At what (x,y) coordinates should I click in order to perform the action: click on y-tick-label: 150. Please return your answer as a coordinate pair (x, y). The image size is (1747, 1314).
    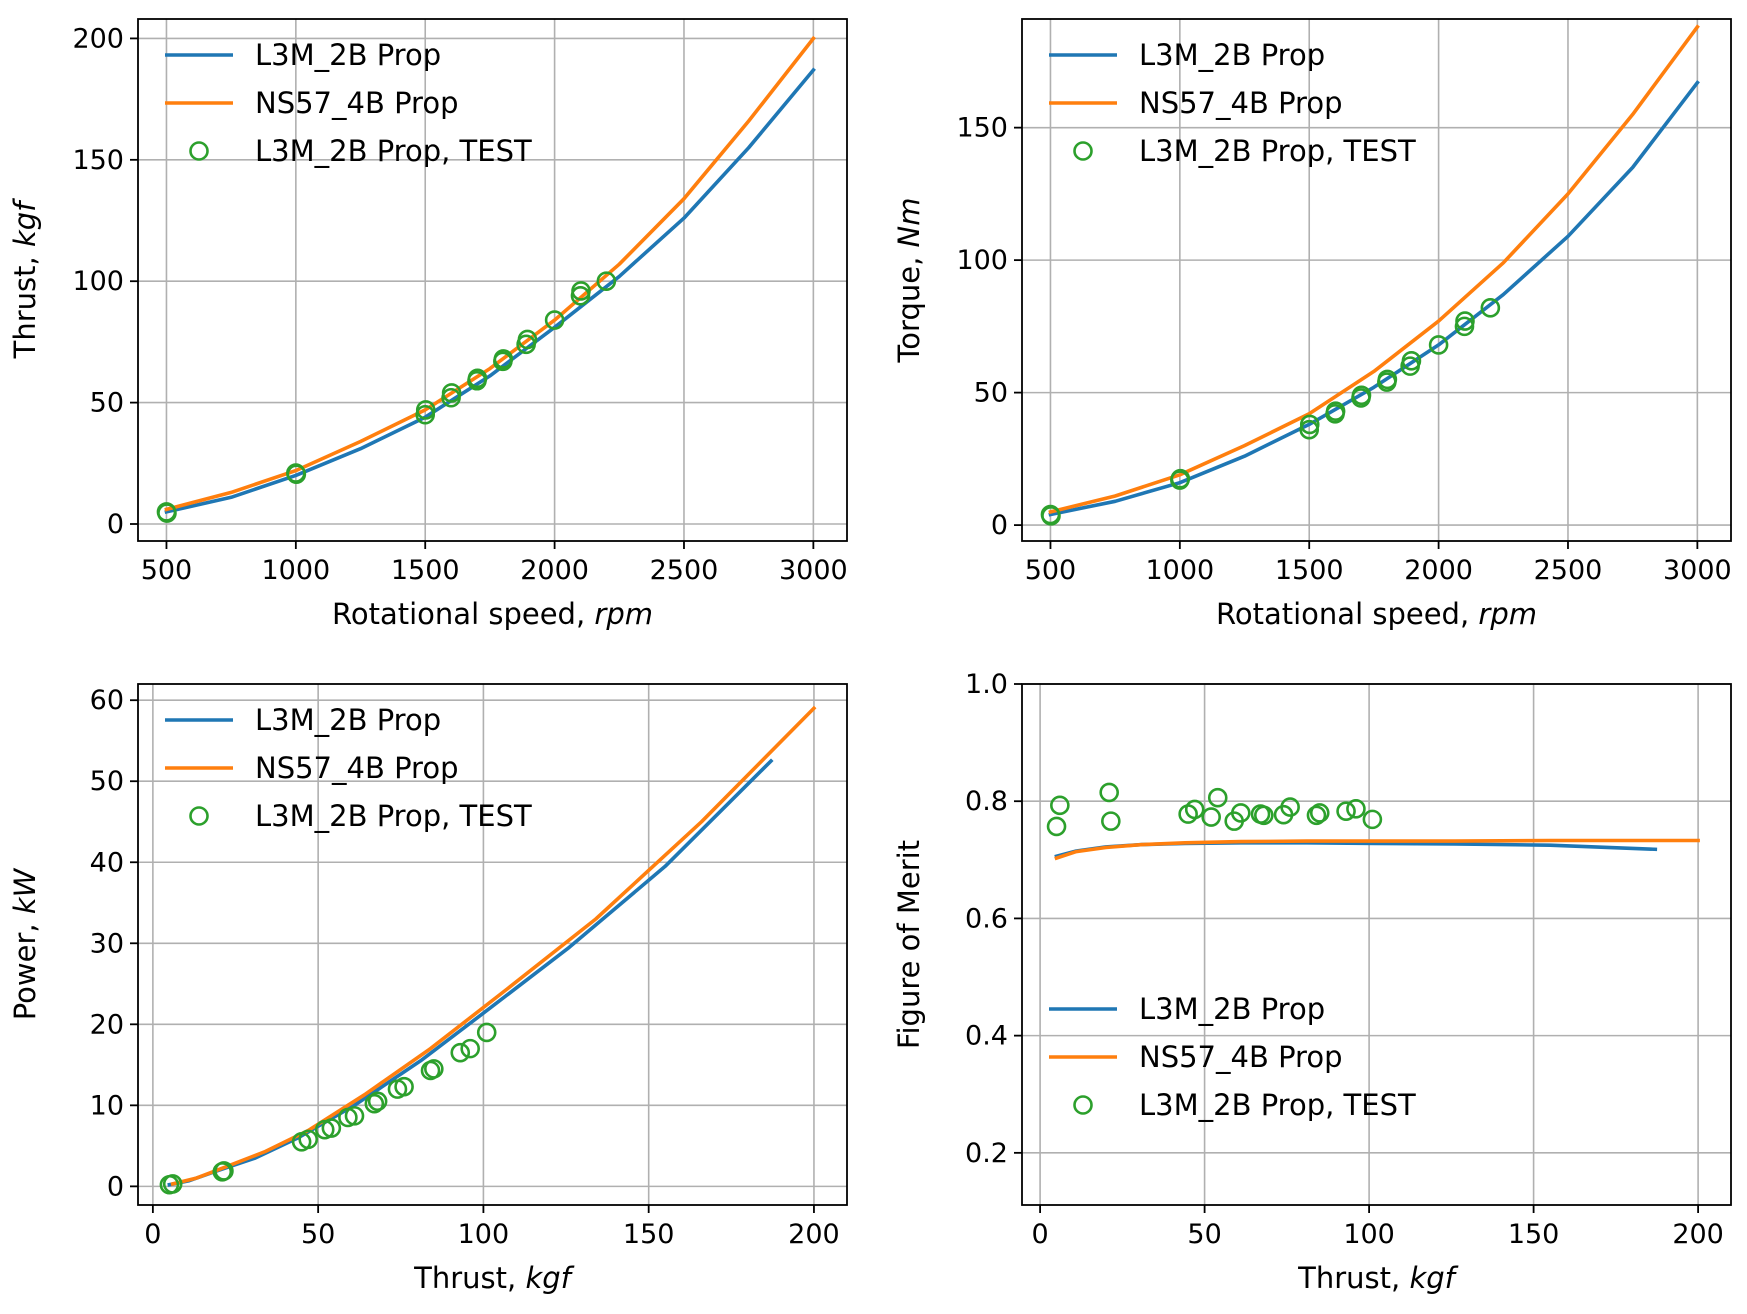
    Looking at the image, I should click on (98, 160).